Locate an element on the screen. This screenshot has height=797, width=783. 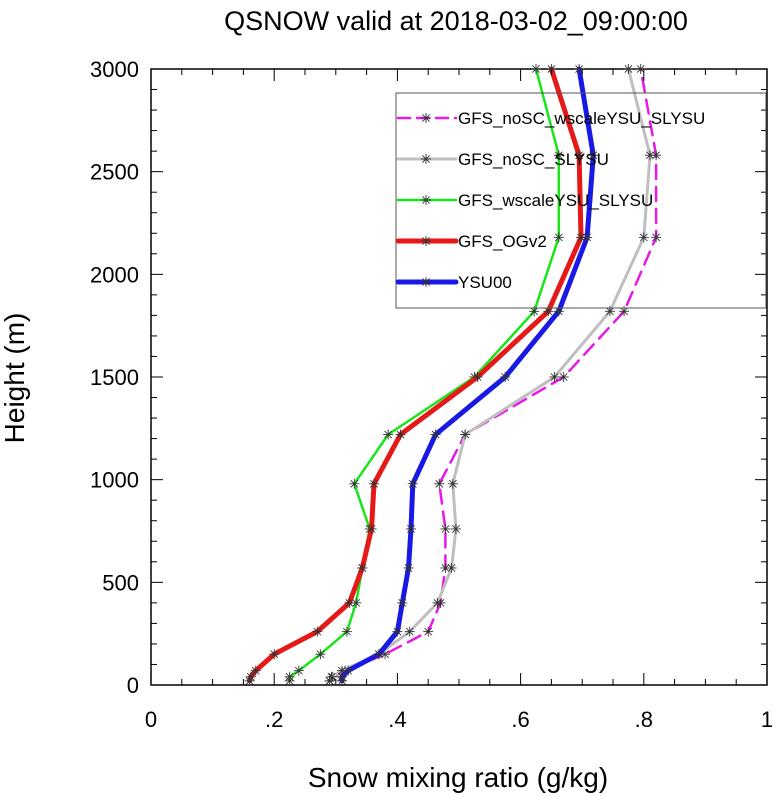
x-tick-label: .8 is located at coordinates (644, 719).